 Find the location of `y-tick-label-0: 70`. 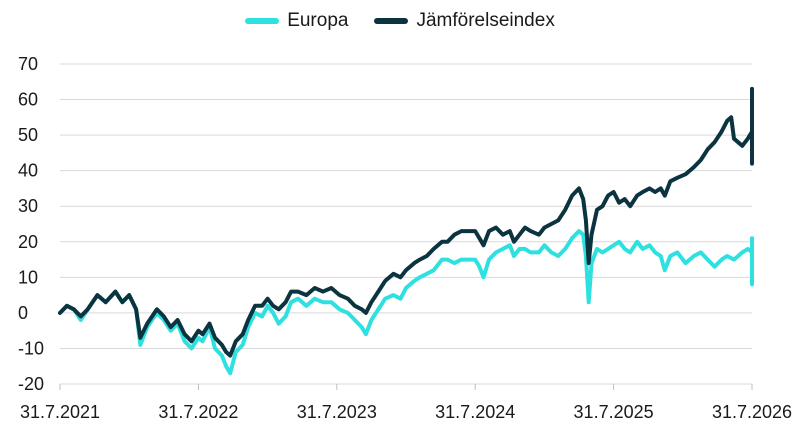

y-tick-label-0: 70 is located at coordinates (28, 64).